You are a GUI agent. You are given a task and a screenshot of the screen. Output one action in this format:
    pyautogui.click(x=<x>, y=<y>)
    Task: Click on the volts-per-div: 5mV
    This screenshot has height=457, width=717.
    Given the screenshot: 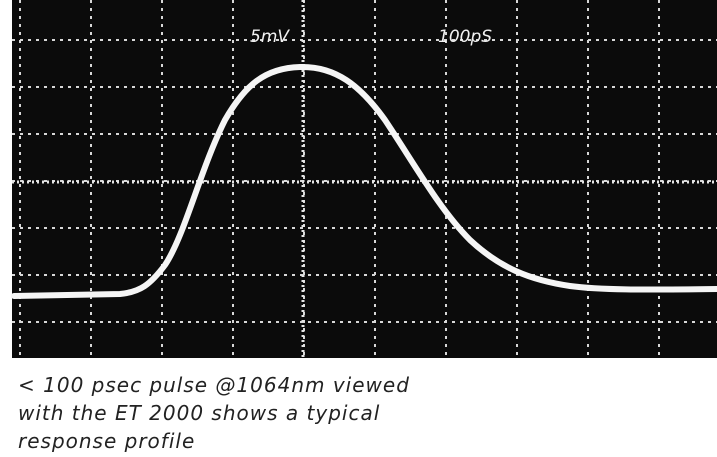 What is the action you would take?
    pyautogui.click(x=270, y=37)
    